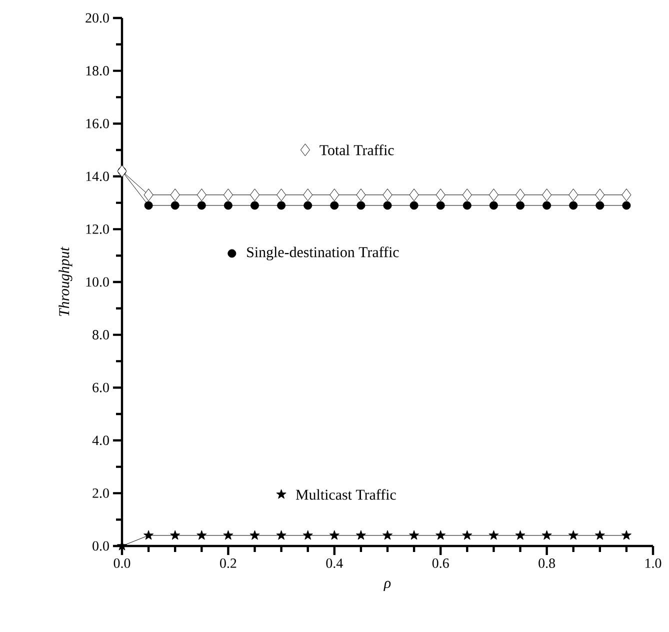 The height and width of the screenshot is (632, 669). Describe the element at coordinates (357, 150) in the screenshot. I see `legend-label: Total Traffic` at that location.